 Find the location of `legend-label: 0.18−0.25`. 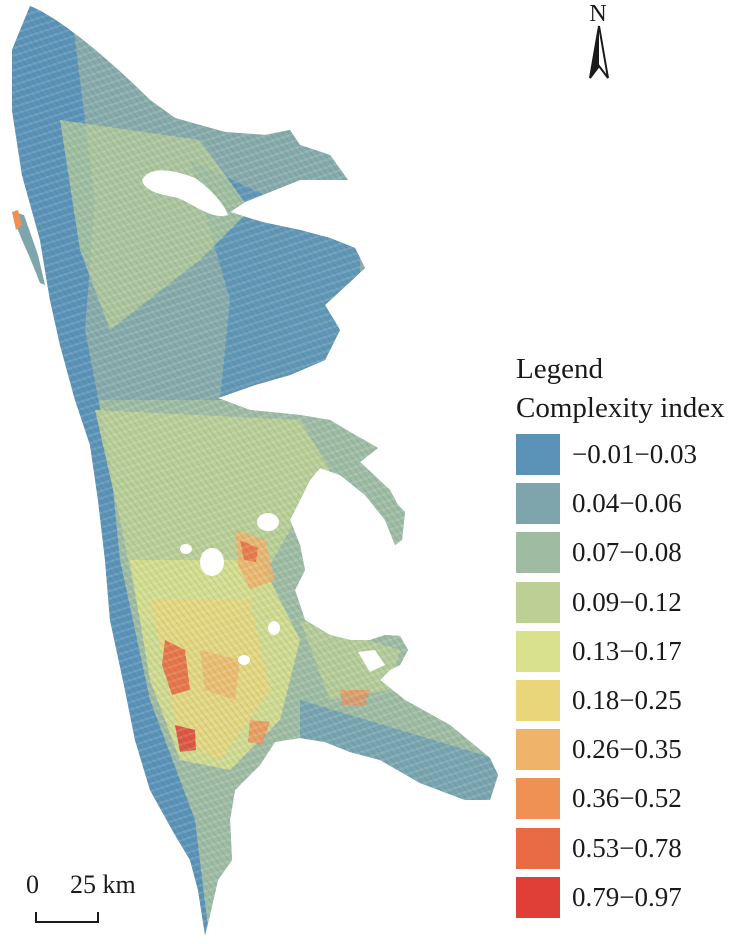

legend-label: 0.18−0.25 is located at coordinates (627, 699).